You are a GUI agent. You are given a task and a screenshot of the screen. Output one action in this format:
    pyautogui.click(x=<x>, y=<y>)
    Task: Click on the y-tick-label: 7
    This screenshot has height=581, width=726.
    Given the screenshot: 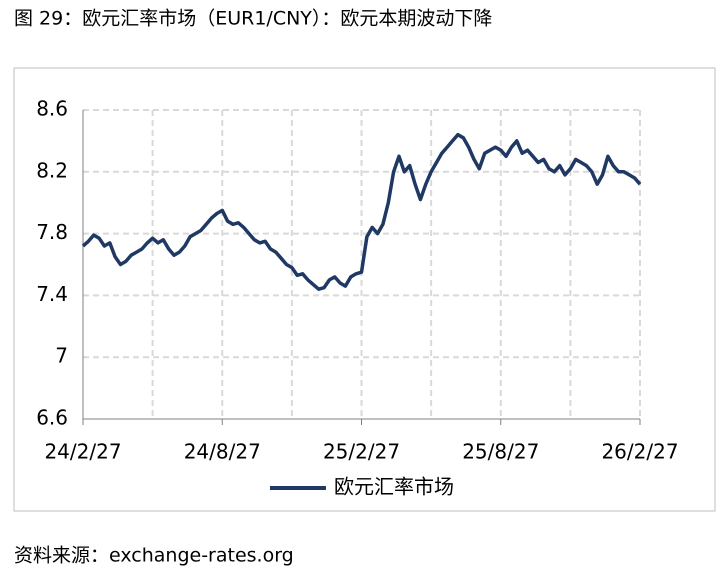 What is the action you would take?
    pyautogui.click(x=61, y=356)
    